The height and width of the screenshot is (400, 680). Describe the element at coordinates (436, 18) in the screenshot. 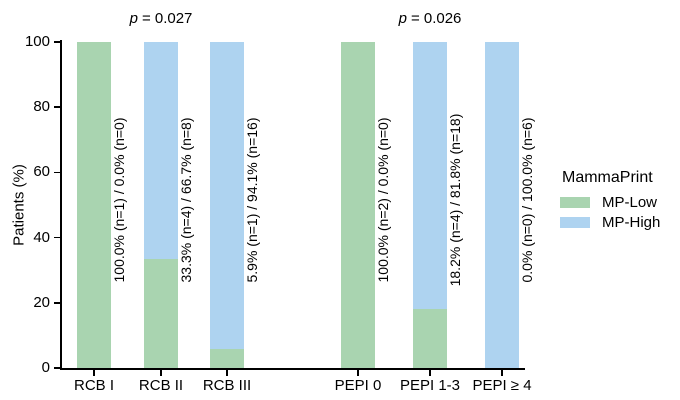

I see `p-value-text: = 0.026` at that location.